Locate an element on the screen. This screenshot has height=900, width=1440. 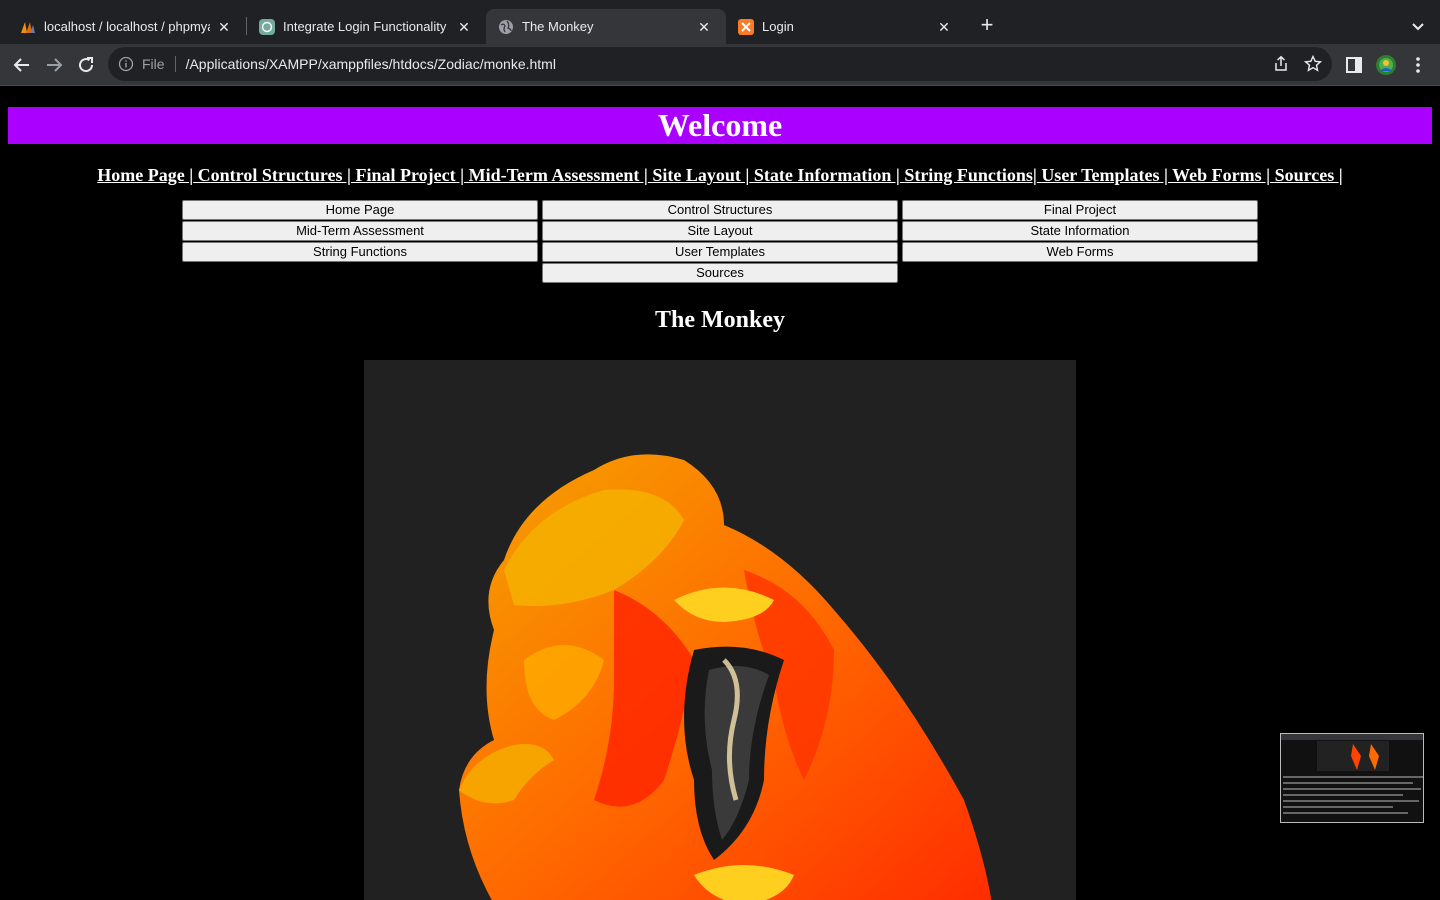
back-arrow-icon is located at coordinates (22, 65).